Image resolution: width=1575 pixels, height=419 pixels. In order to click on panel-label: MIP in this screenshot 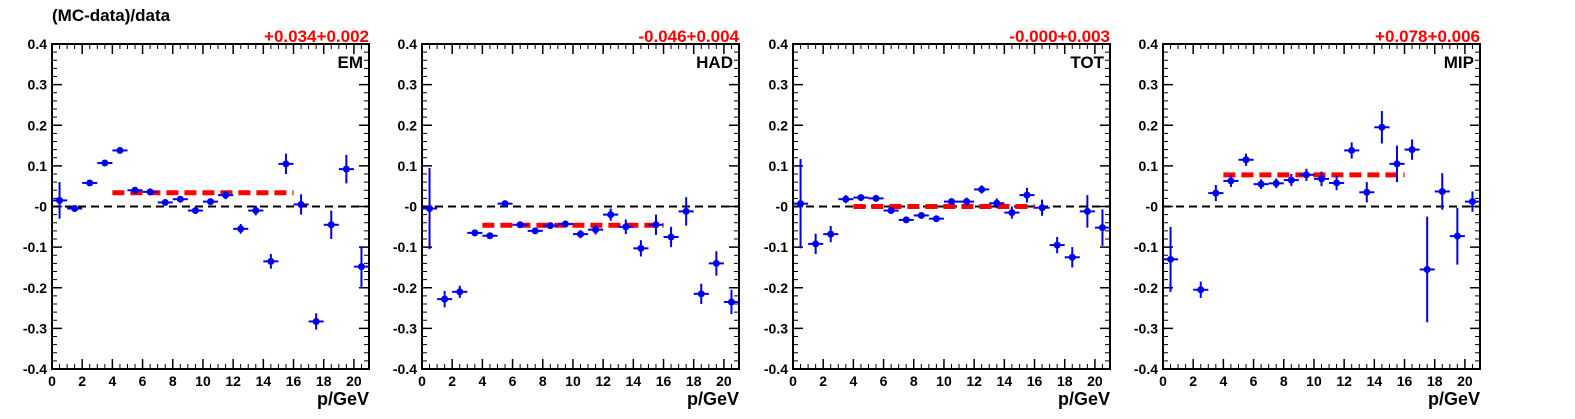, I will do `click(1459, 62)`.